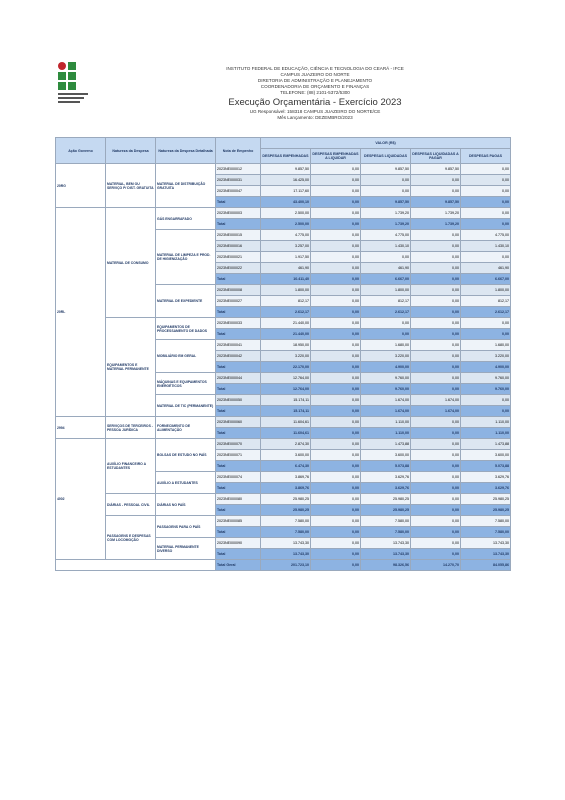 The width and height of the screenshot is (565, 800). What do you see at coordinates (238, 521) in the screenshot?
I see `commitment-note: 2023NE000085` at bounding box center [238, 521].